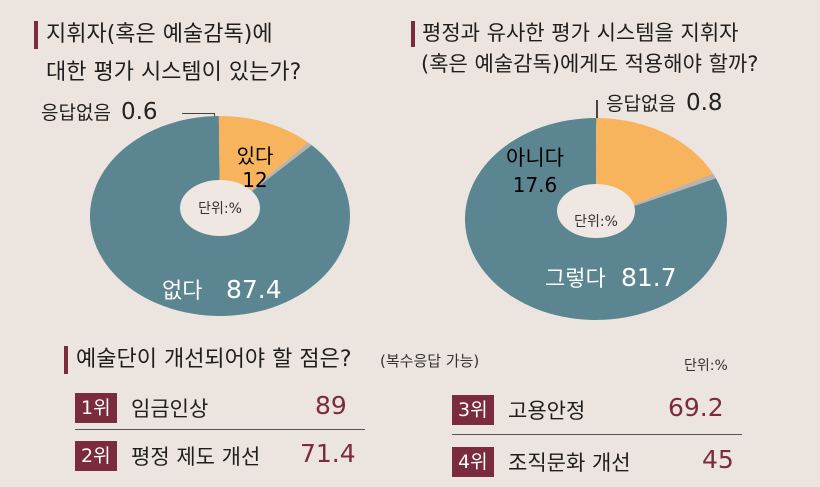 Image resolution: width=820 pixels, height=487 pixels. I want to click on rank-value: 45, so click(718, 459).